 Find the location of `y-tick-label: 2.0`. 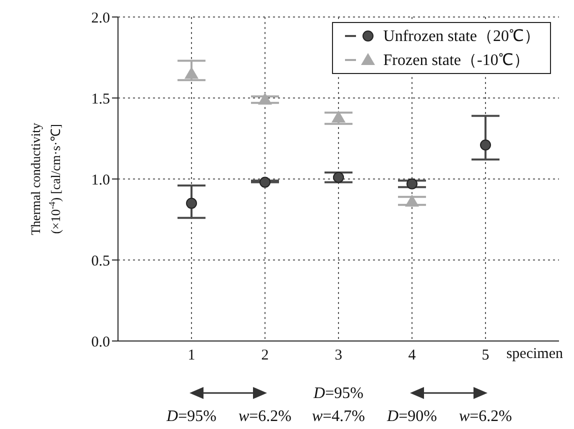

y-tick-label: 2.0 is located at coordinates (100, 18).